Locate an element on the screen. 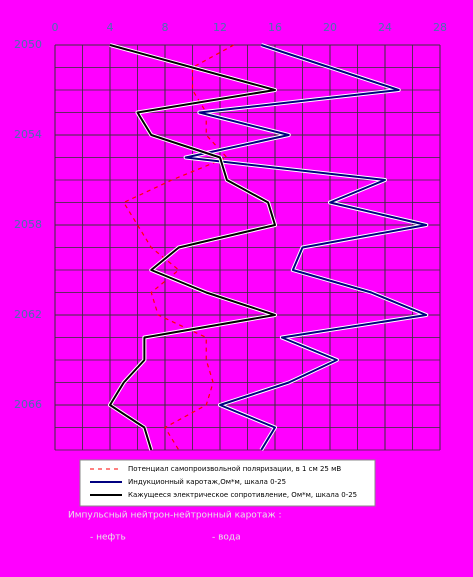 Image resolution: width=473 pixels, height=577 pixels. x-tick-label: 4 is located at coordinates (110, 27).